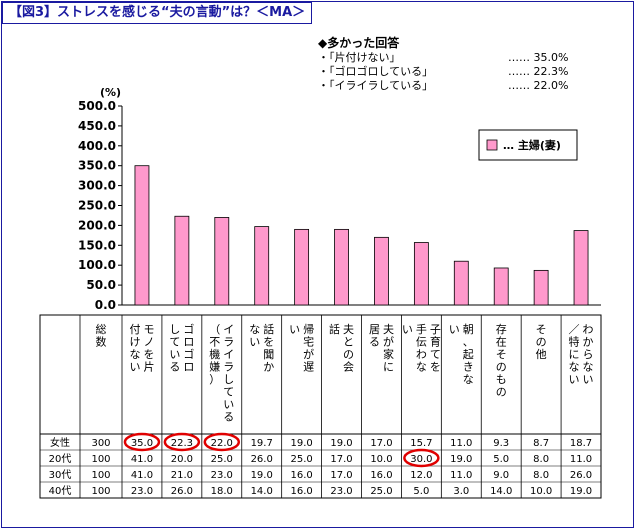 Image resolution: width=637 pixels, height=531 pixels. What do you see at coordinates (97, 245) in the screenshot?
I see `y-tick-label: 150.0` at bounding box center [97, 245].